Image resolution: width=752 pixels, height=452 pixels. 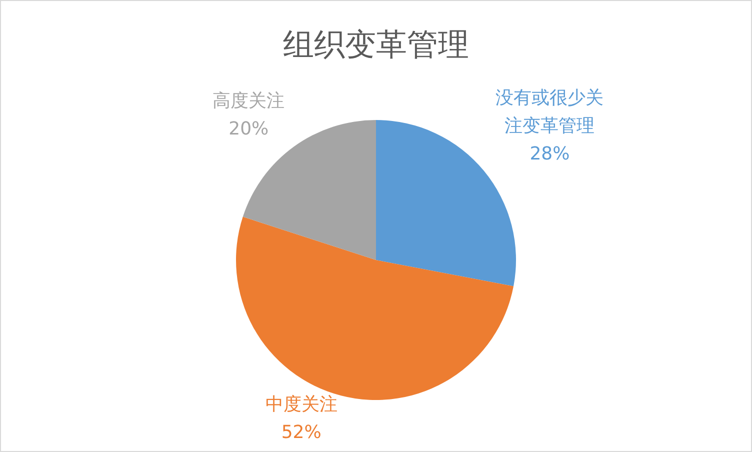 What do you see at coordinates (550, 153) in the screenshot?
I see `data-label: 28%` at bounding box center [550, 153].